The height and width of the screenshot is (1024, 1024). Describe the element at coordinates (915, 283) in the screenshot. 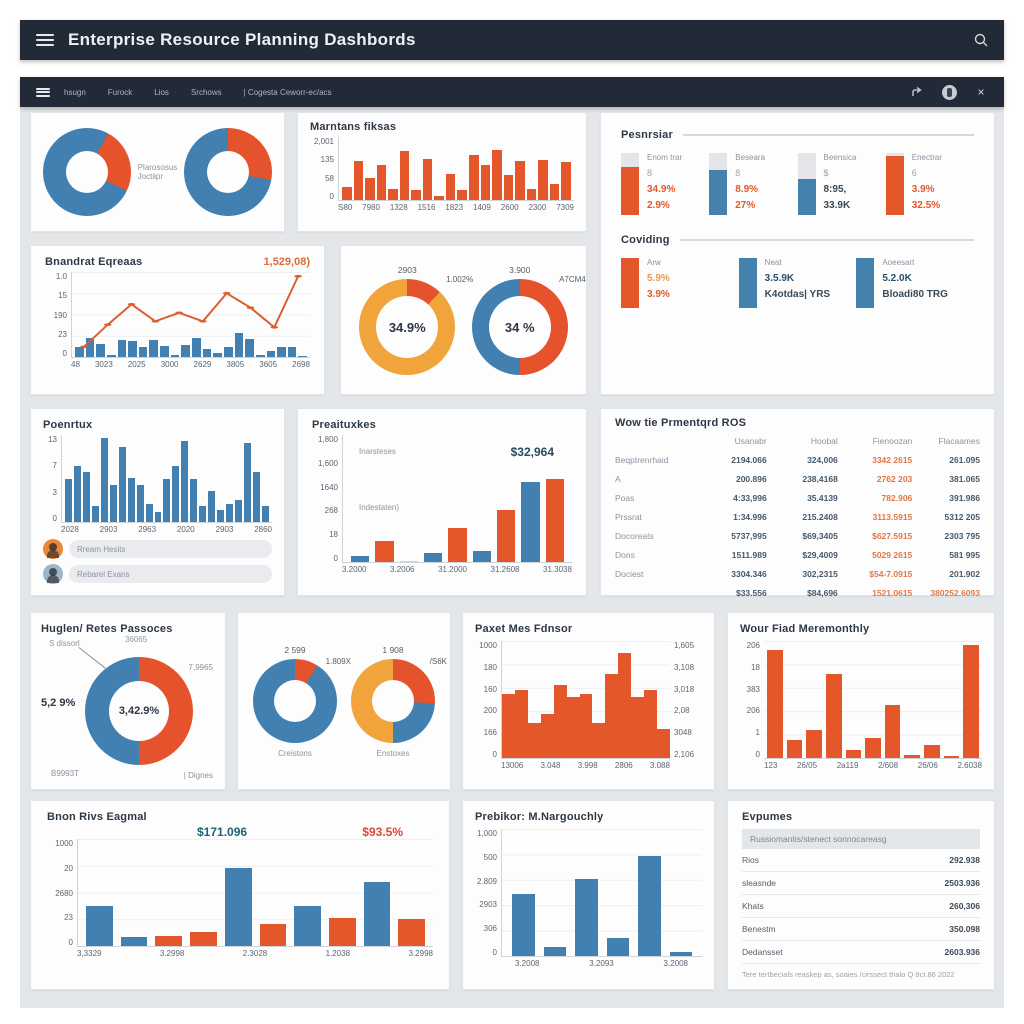

I see `kpi-item: Aoeesart 5.2.0K Bloadi80 TRG` at that location.